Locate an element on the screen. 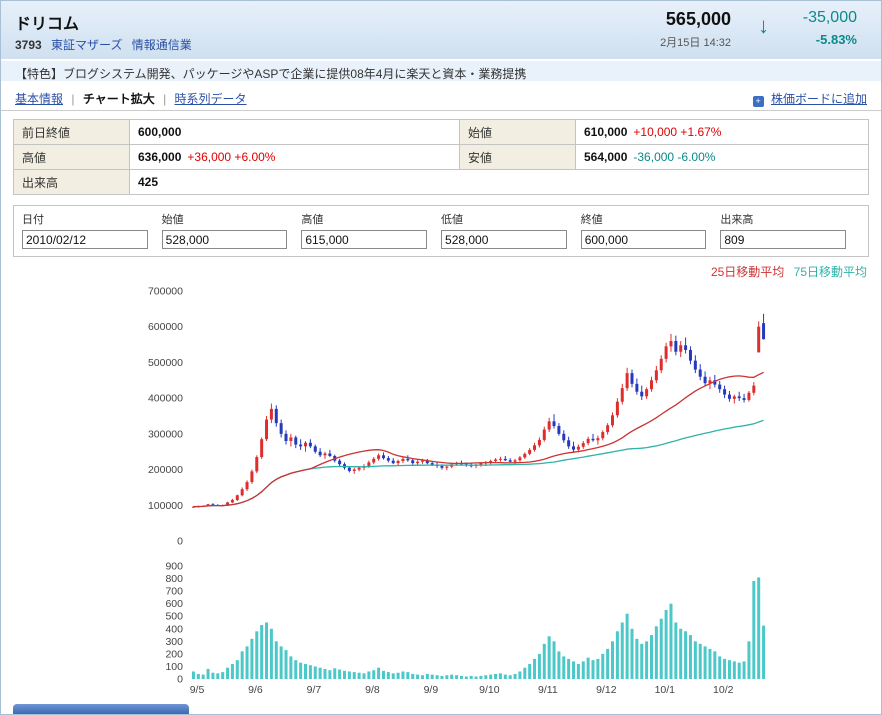  change-block: -35,000 -5.83% is located at coordinates (830, 28).